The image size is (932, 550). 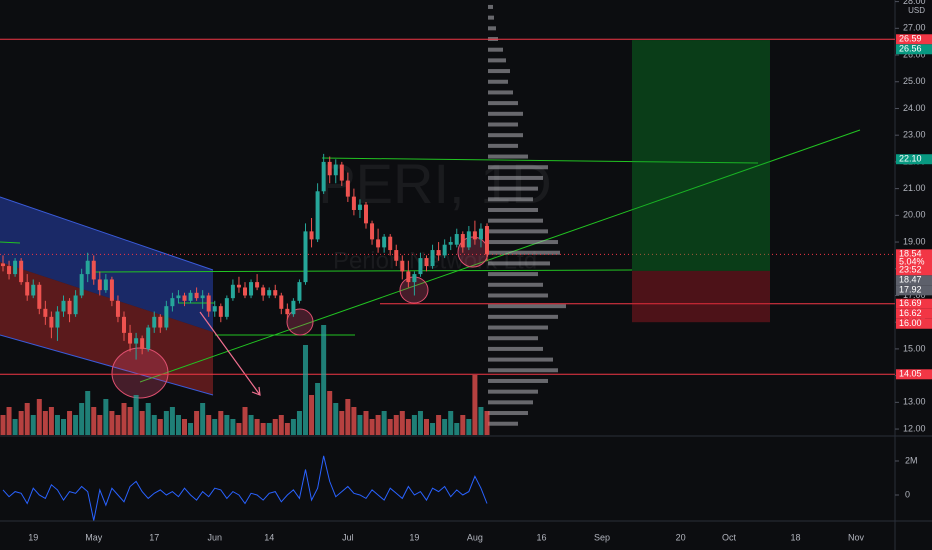 I want to click on y-tick-label: 26.00, so click(x=914, y=54).